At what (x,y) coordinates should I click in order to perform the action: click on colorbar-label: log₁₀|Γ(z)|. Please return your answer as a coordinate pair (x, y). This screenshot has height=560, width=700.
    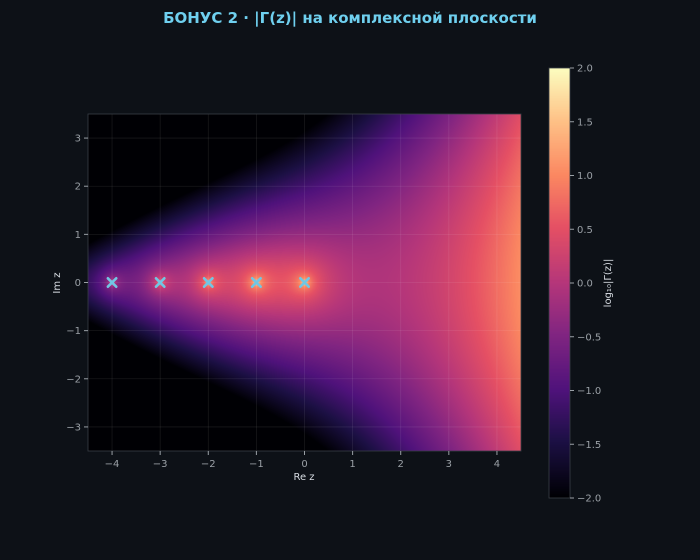
    Looking at the image, I should click on (608, 283).